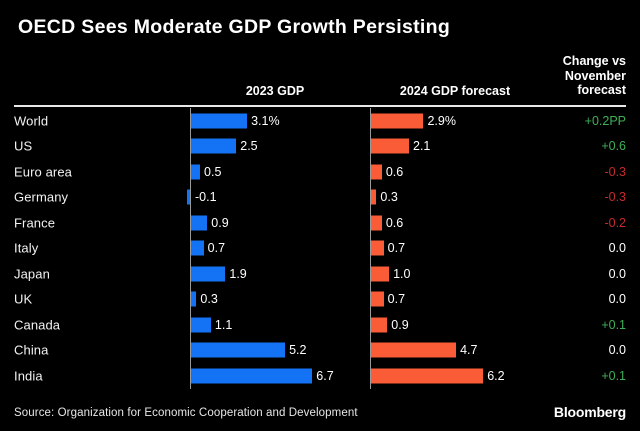  Describe the element at coordinates (265, 120) in the screenshot. I see `bar-value-label: 3.1%` at that location.